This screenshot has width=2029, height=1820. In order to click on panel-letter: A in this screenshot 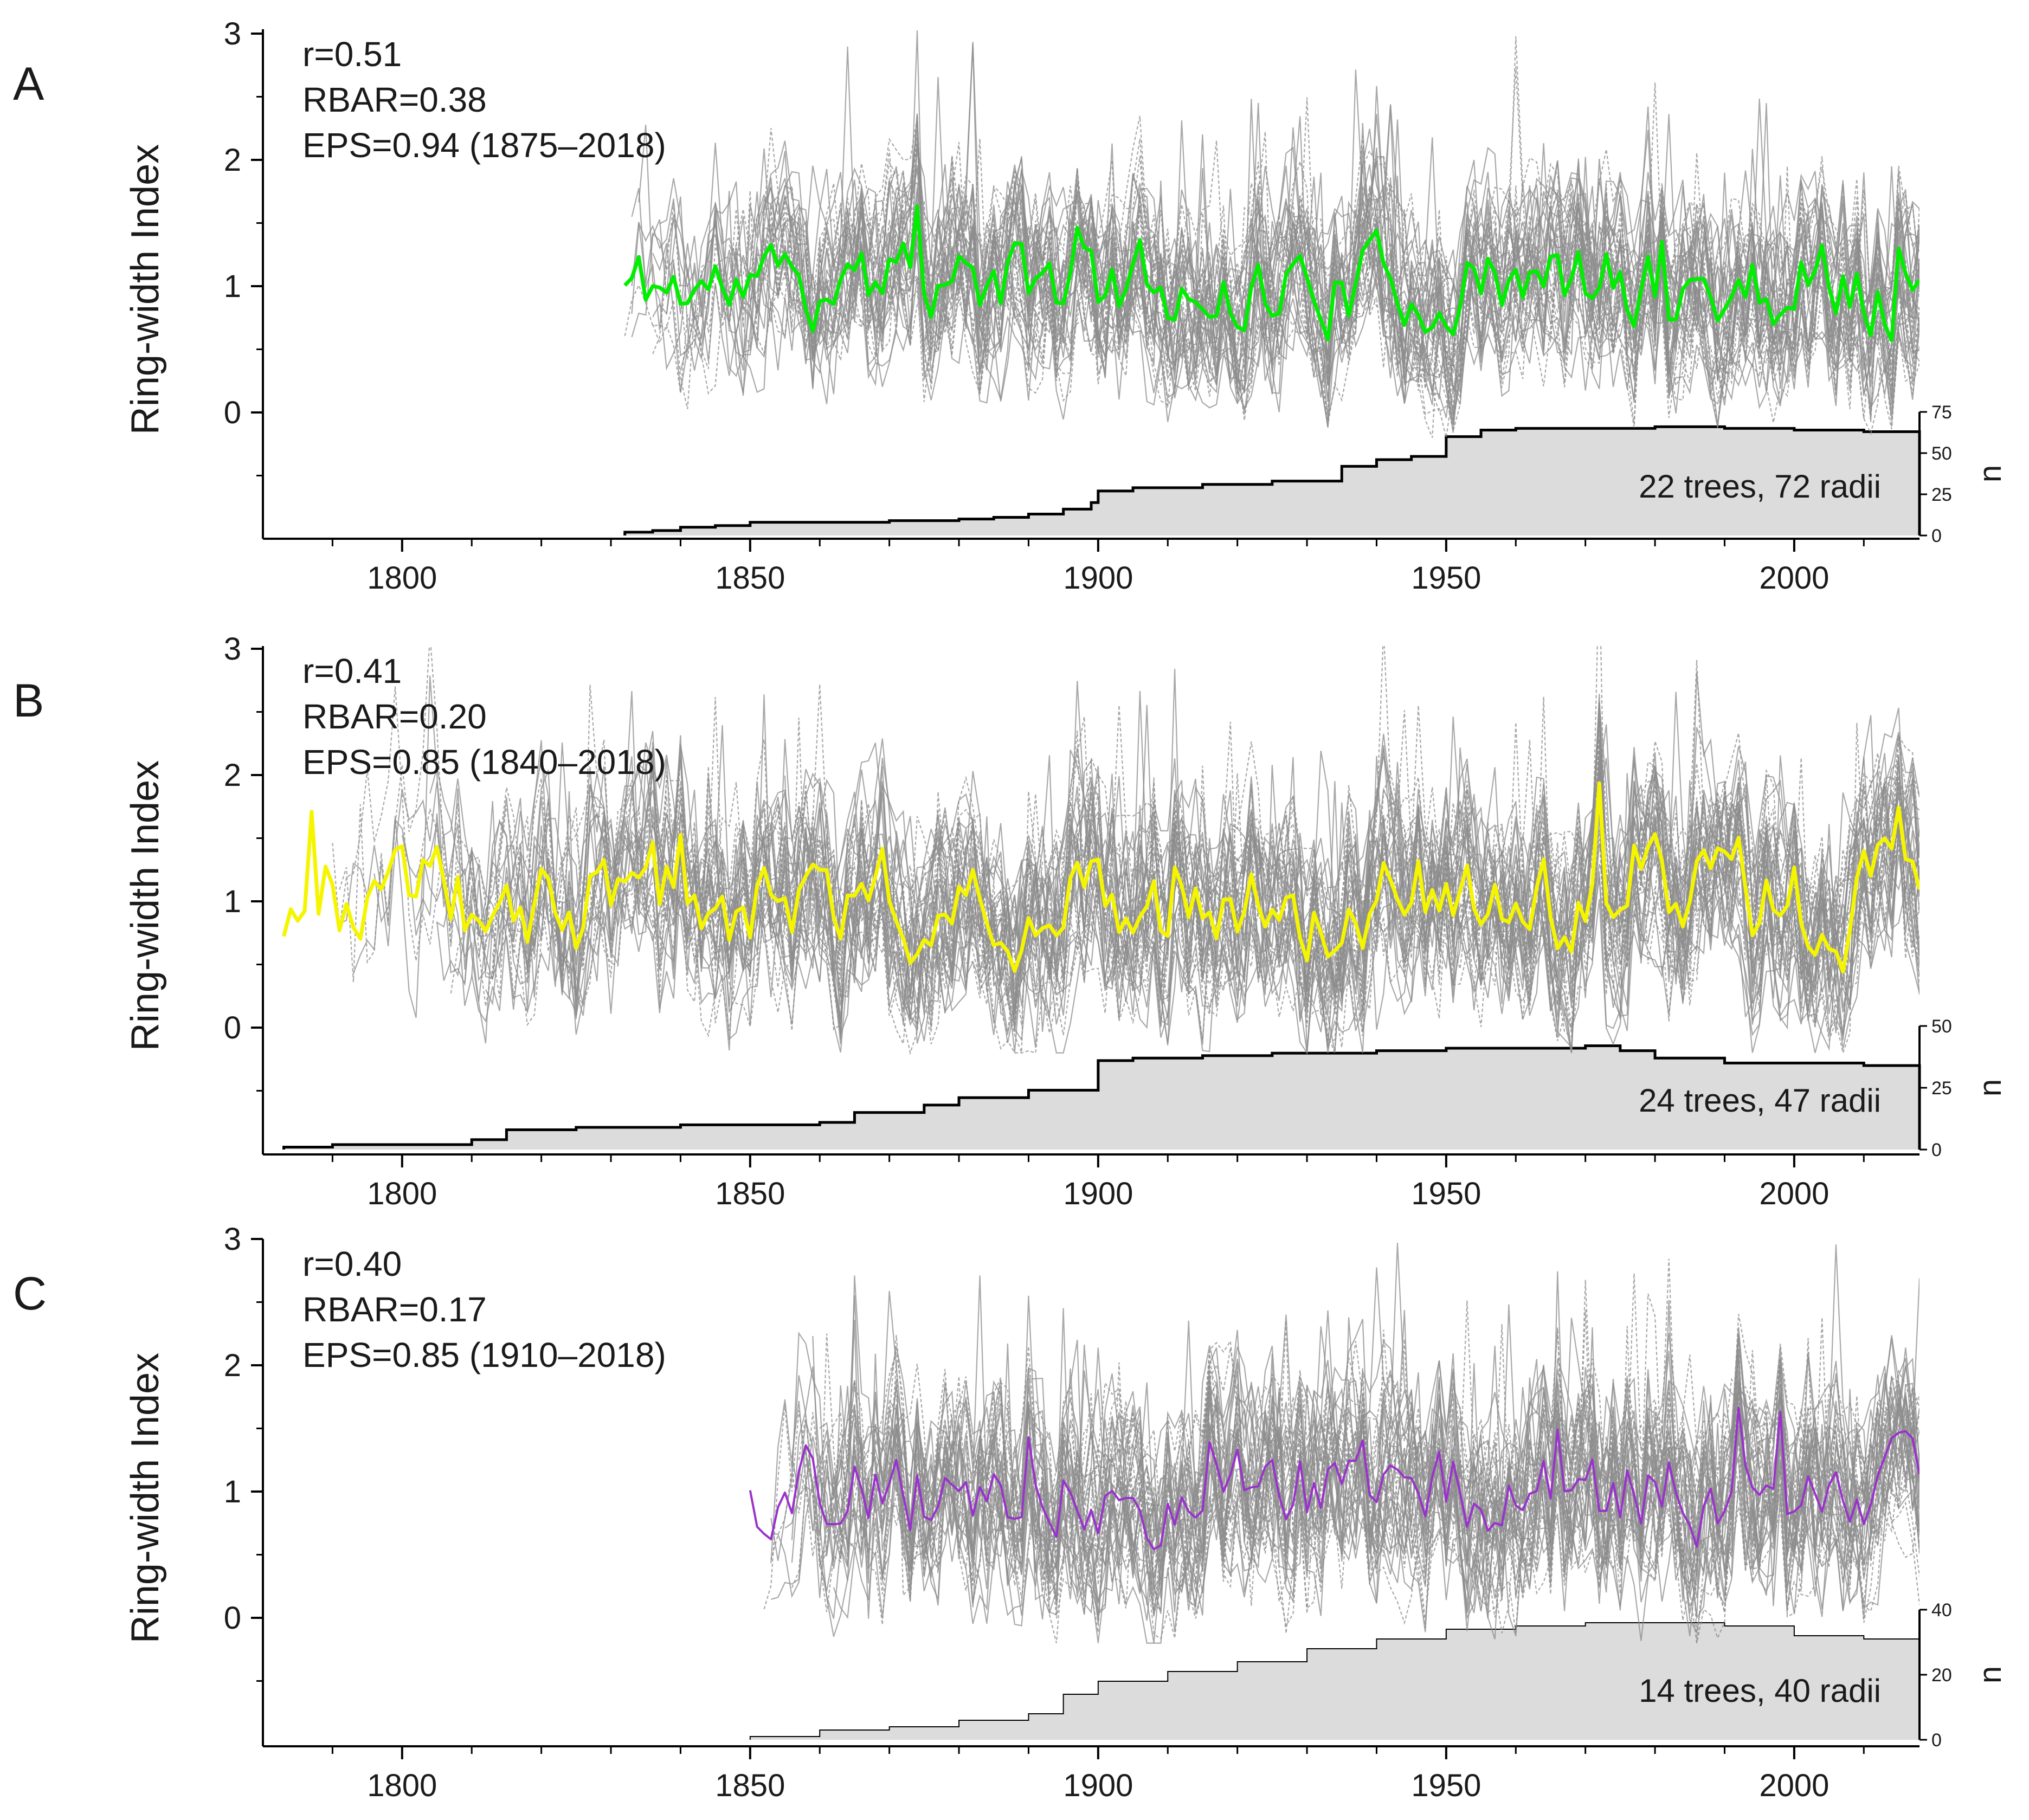, I will do `click(28, 84)`.